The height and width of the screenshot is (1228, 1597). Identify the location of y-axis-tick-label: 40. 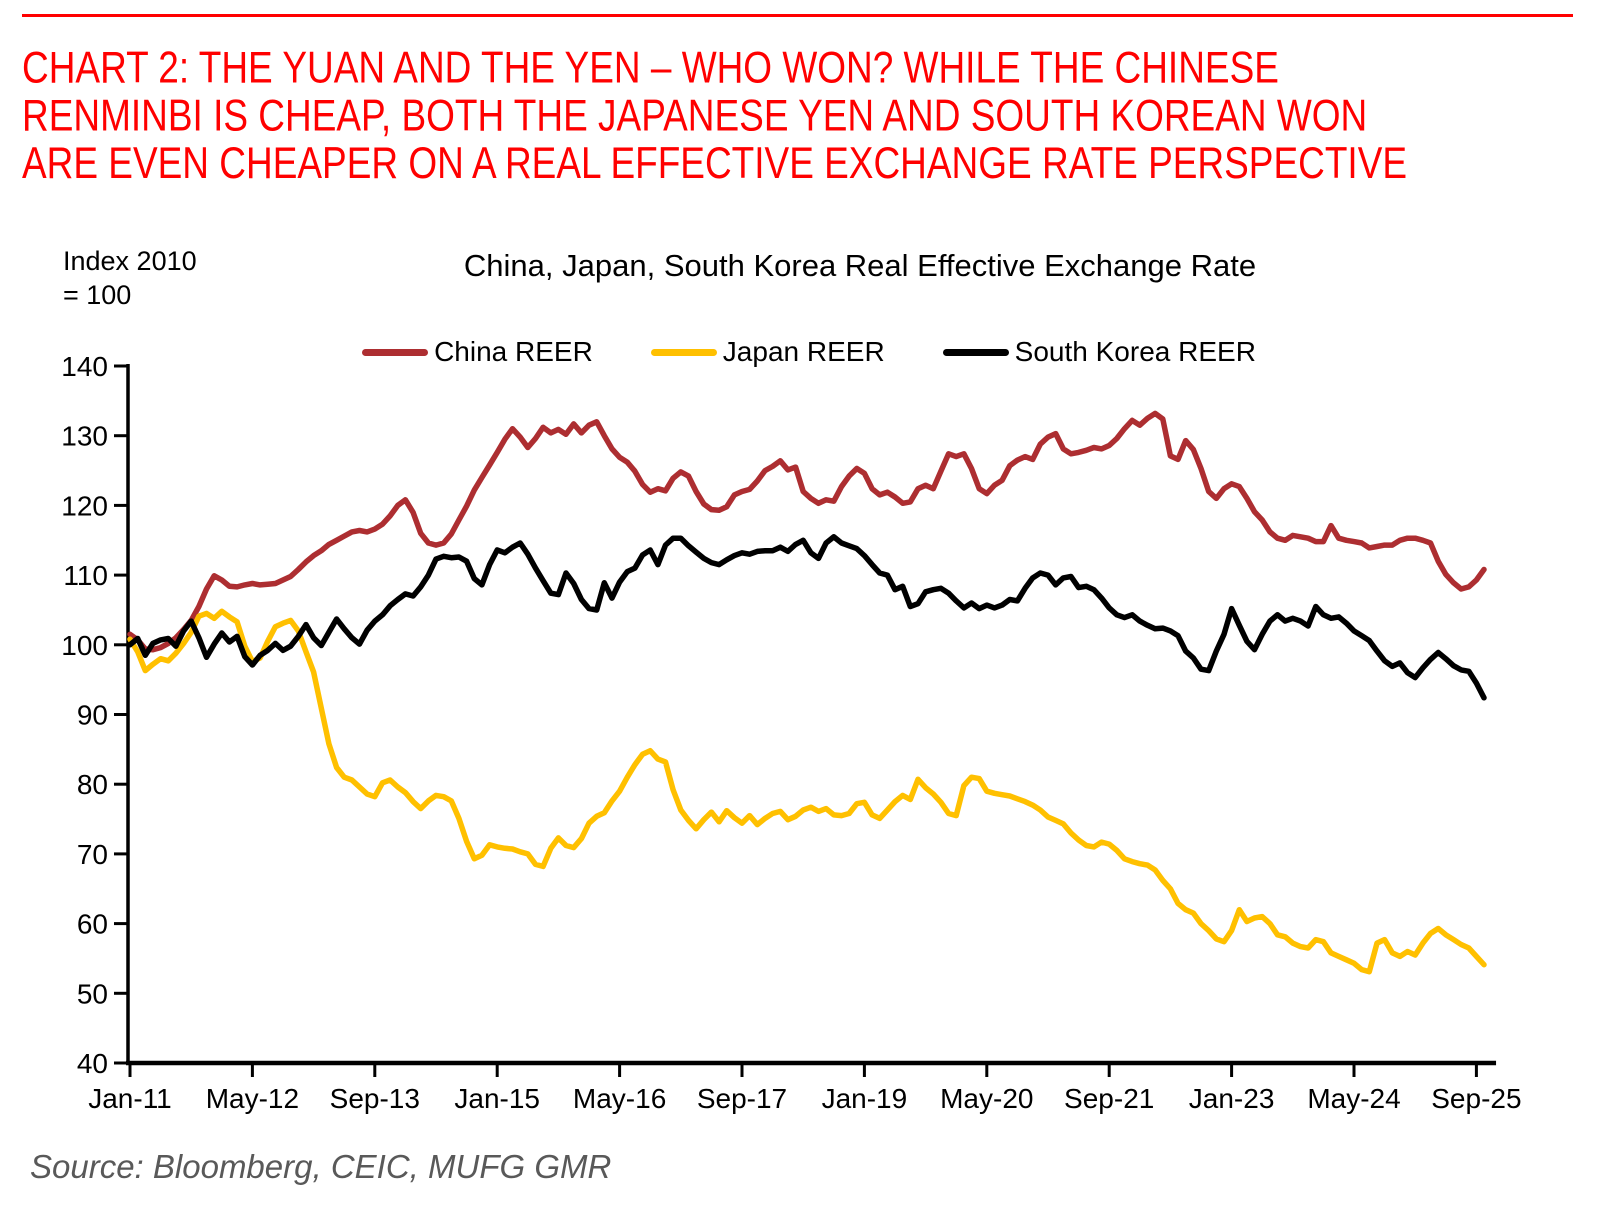
(92, 1063).